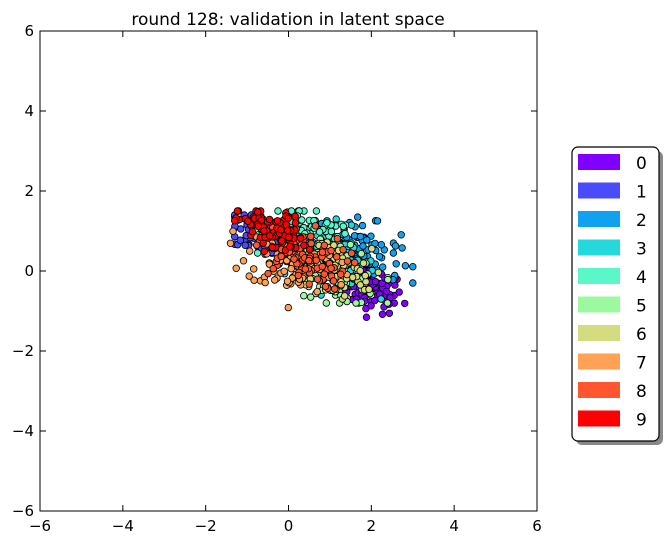 The image size is (665, 545). What do you see at coordinates (641, 335) in the screenshot?
I see `legend-label-6: 6` at bounding box center [641, 335].